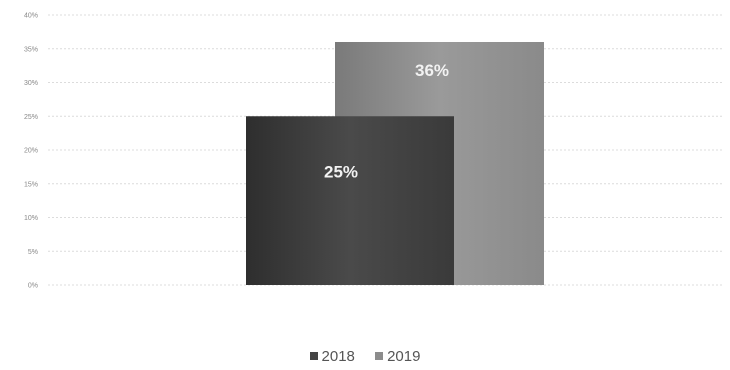  I want to click on y-tick-label: 20%, so click(31, 151).